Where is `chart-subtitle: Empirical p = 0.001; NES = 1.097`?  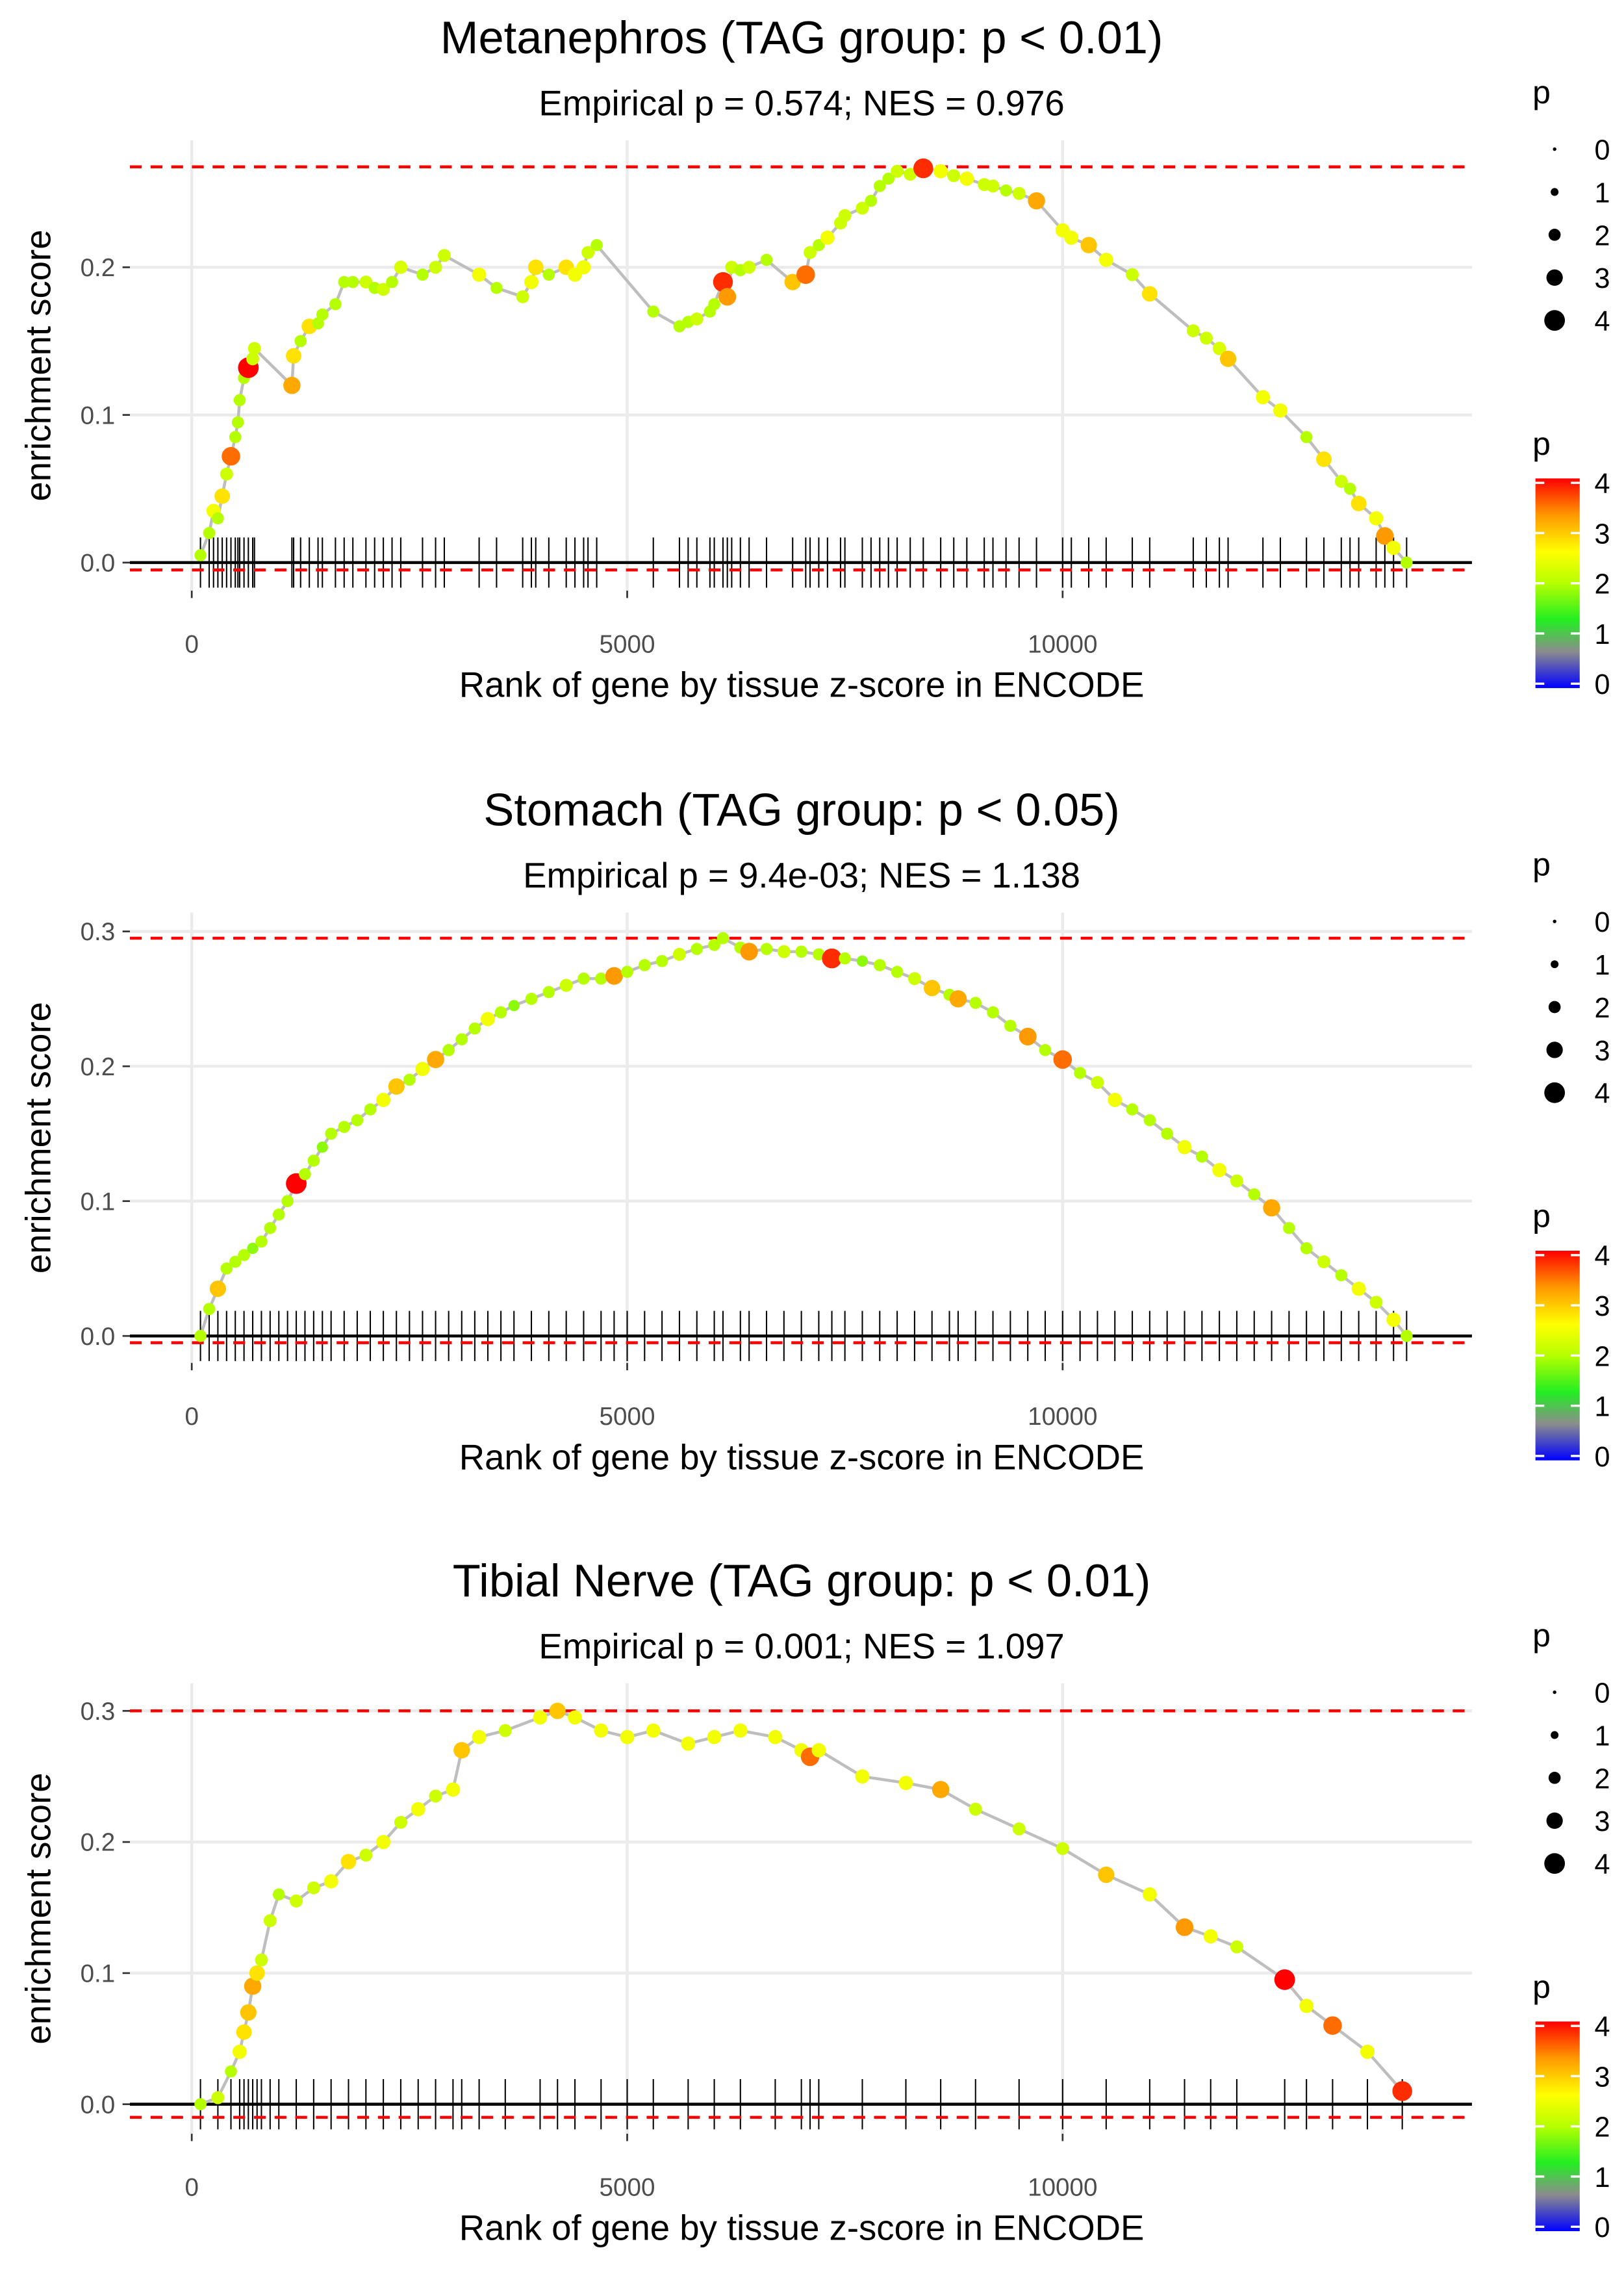 chart-subtitle: Empirical p = 0.001; NES = 1.097 is located at coordinates (801, 1646).